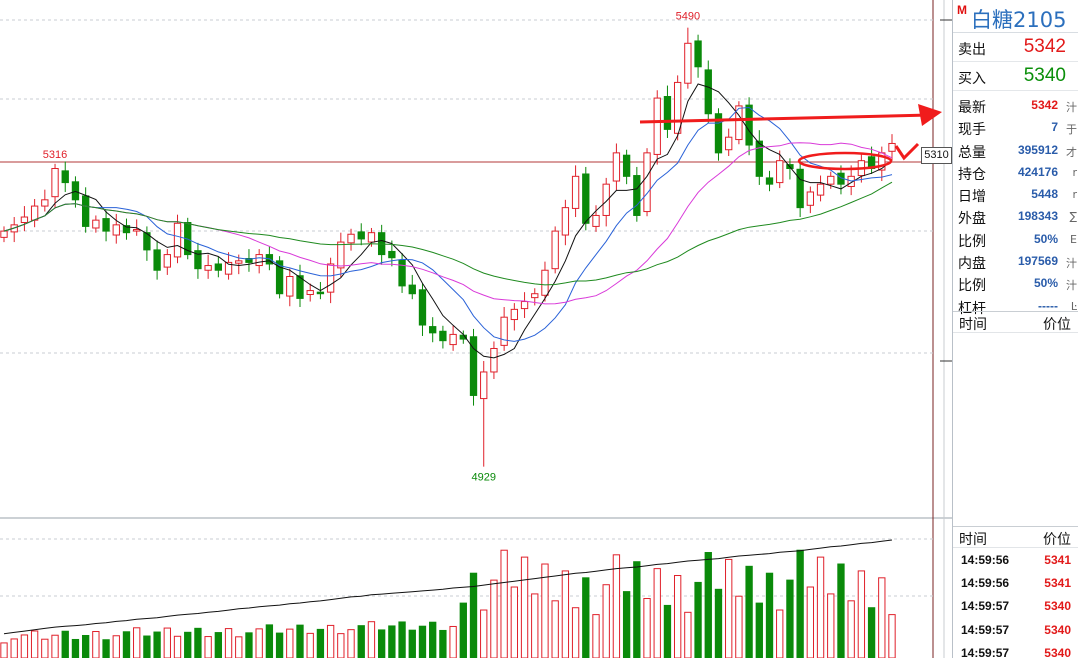 This screenshot has height=658, width=1078. I want to click on high-label-5490: 5490, so click(688, 17).